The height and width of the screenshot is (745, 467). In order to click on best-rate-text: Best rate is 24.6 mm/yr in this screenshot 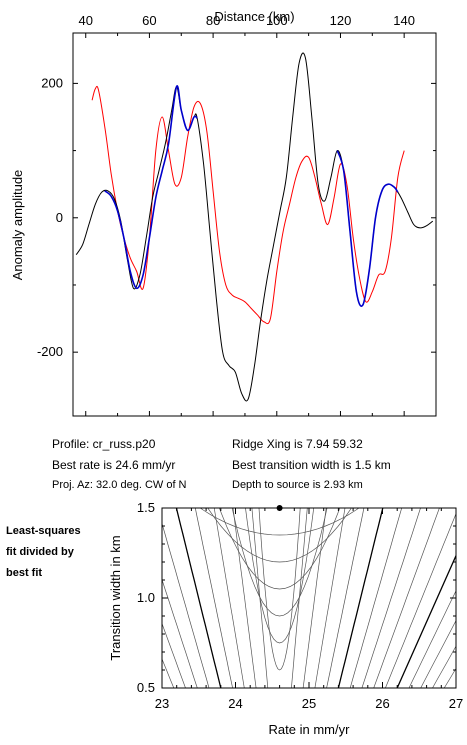, I will do `click(114, 465)`.